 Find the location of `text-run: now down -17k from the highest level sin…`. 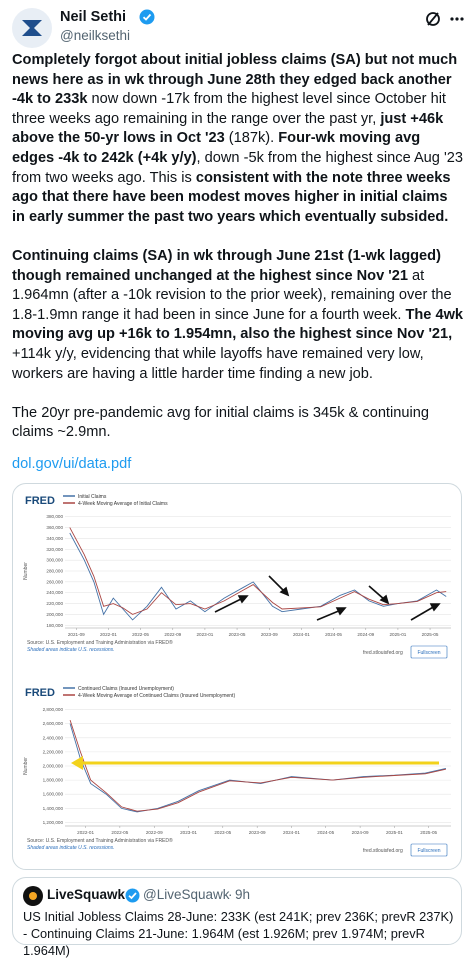

text-run: now down -17k from the highest level sin… is located at coordinates (229, 109).